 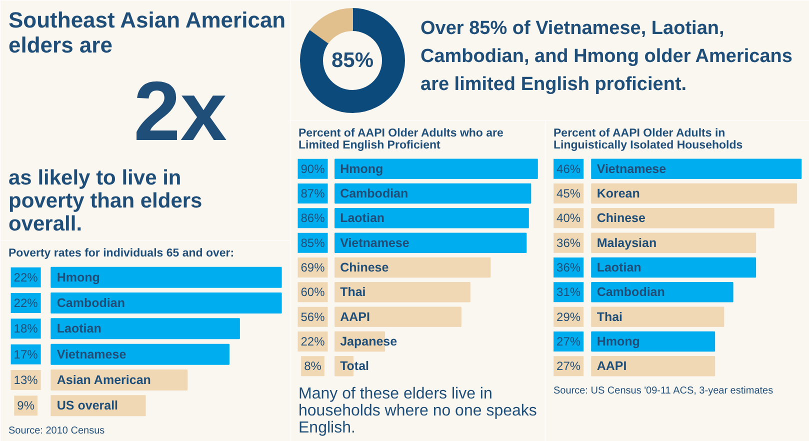 I want to click on chart-title: Percent of AAPI Older Adults in Linguistically Isolated Households, so click(x=648, y=140).